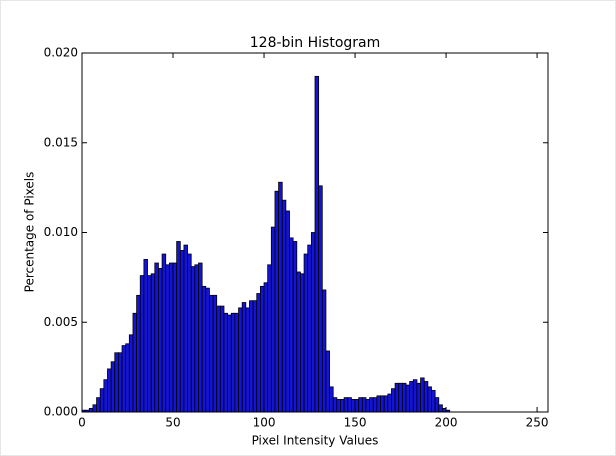 The height and width of the screenshot is (456, 616). Describe the element at coordinates (315, 43) in the screenshot. I see `chart-title: 128-bin Histogram` at that location.